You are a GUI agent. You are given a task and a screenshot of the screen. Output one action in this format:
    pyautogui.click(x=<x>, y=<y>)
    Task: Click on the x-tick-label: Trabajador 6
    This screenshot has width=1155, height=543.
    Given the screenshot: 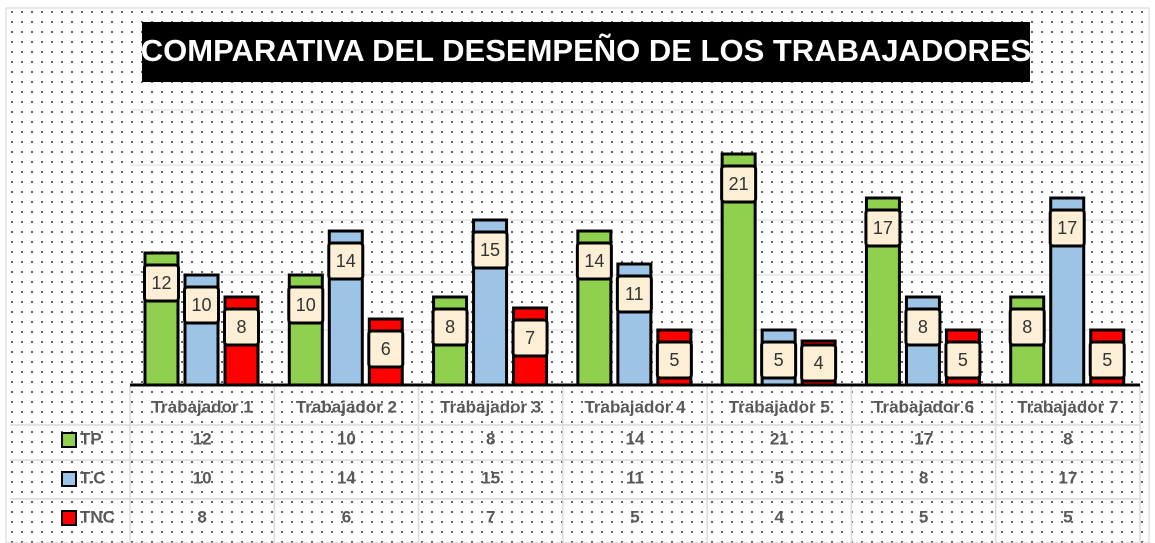 What is the action you would take?
    pyautogui.click(x=923, y=406)
    